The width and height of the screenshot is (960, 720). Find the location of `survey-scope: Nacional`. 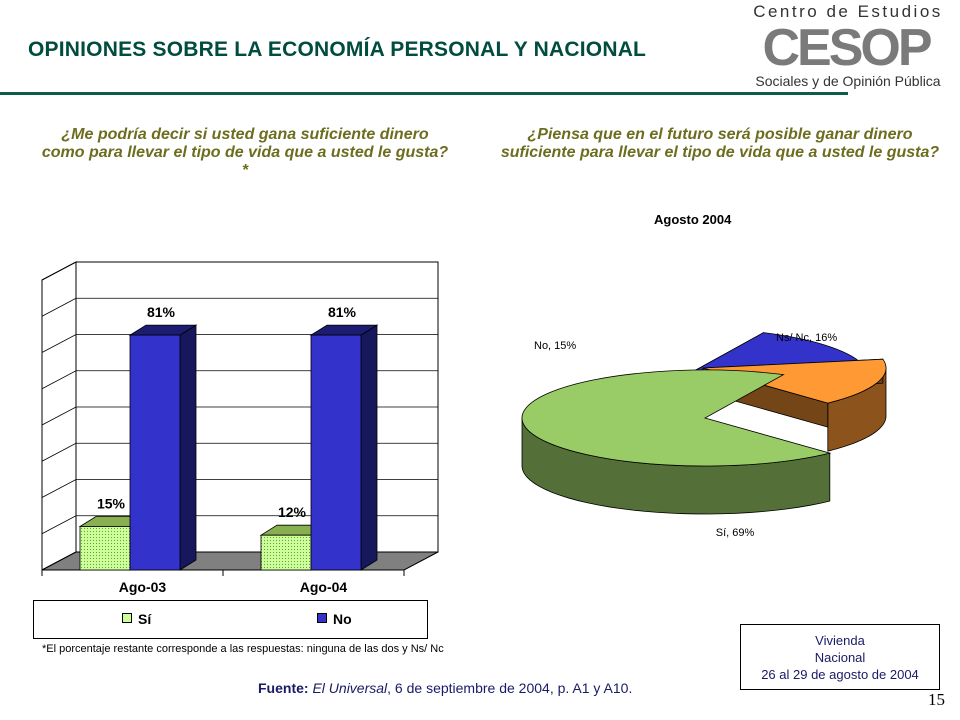

survey-scope: Nacional is located at coordinates (840, 657).